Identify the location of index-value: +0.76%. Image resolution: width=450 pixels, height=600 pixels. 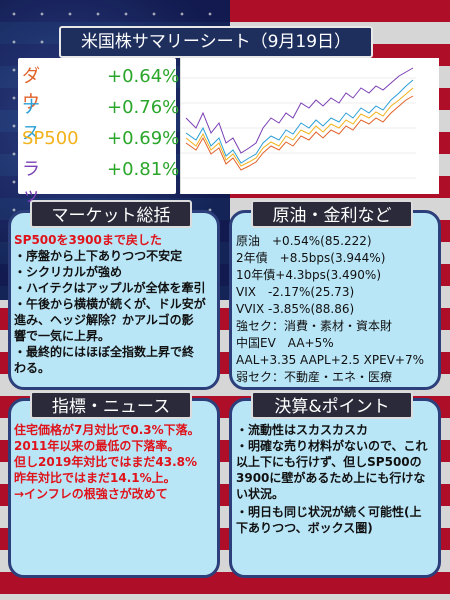
(143, 107).